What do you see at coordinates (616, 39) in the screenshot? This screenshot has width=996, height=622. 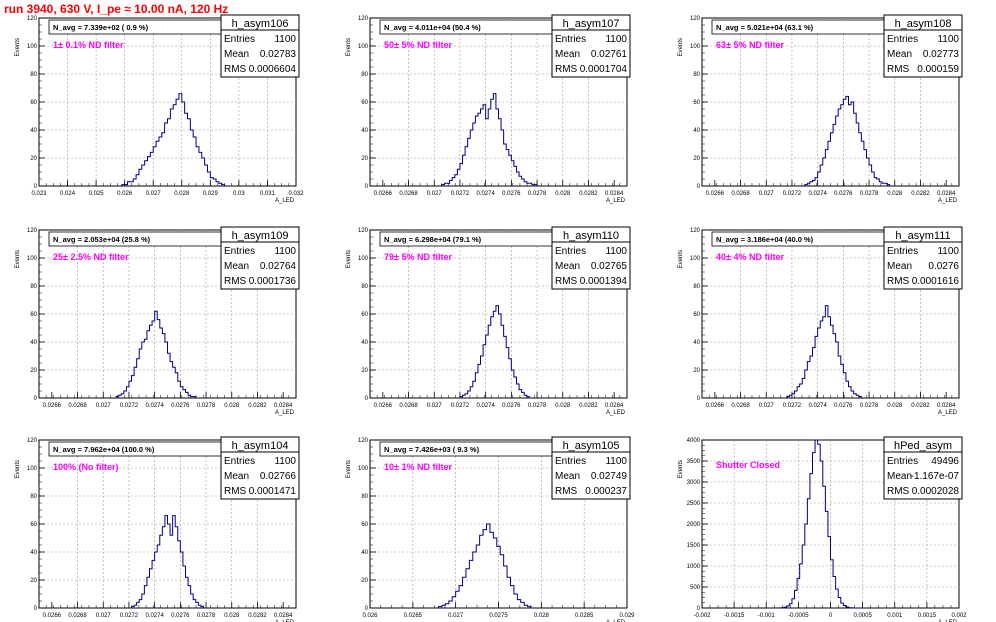 I see `stats-value-entries: 1100` at bounding box center [616, 39].